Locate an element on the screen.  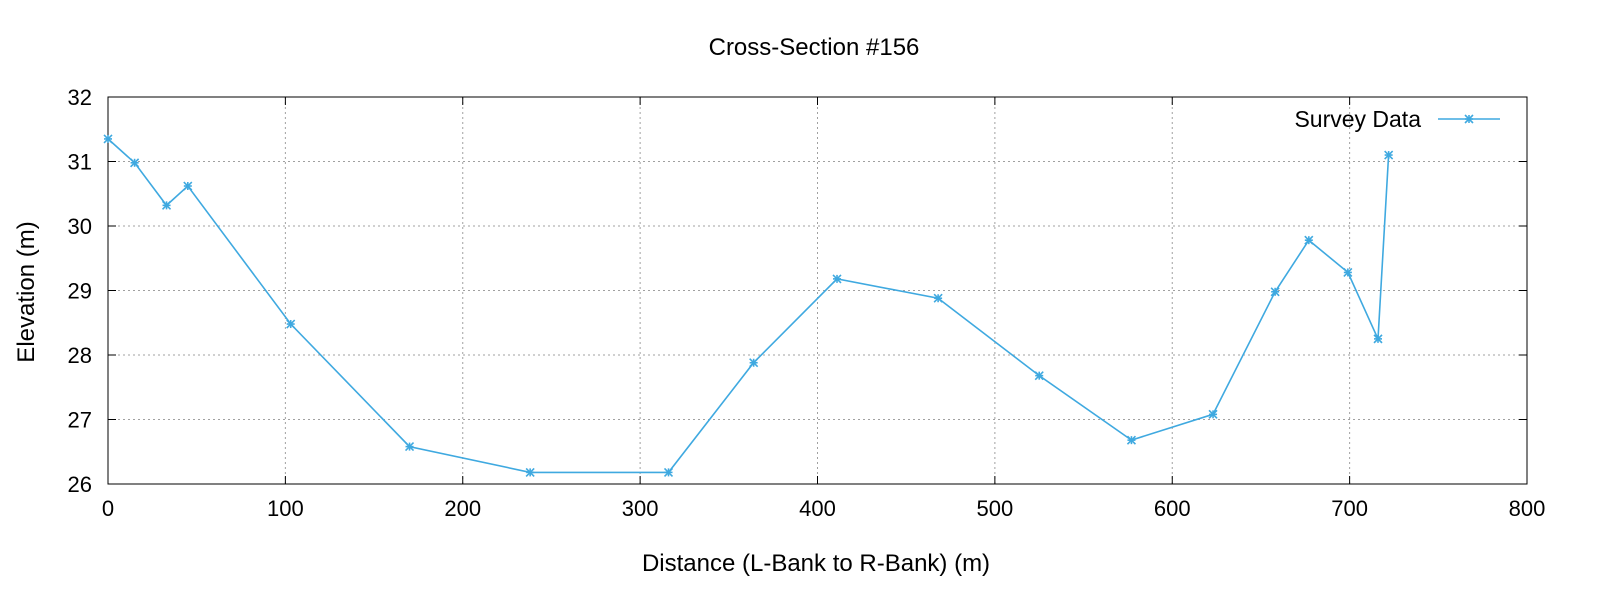
x-tick-label: 400 is located at coordinates (817, 508).